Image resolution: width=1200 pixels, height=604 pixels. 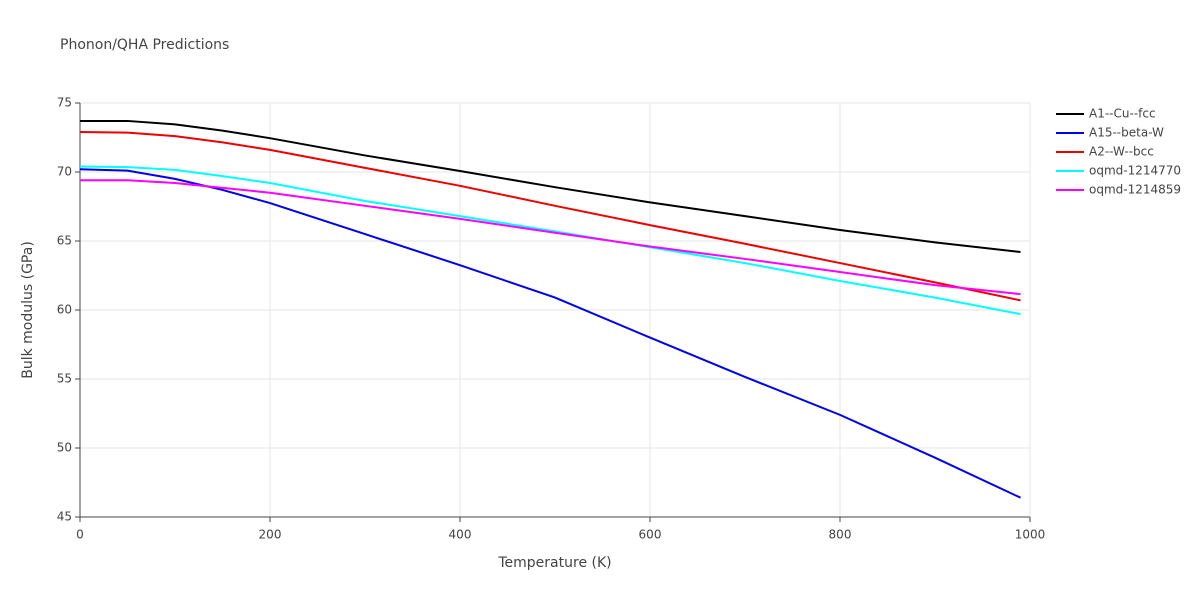 What do you see at coordinates (554, 563) in the screenshot?
I see `x-axis-title: Temperature (K)` at bounding box center [554, 563].